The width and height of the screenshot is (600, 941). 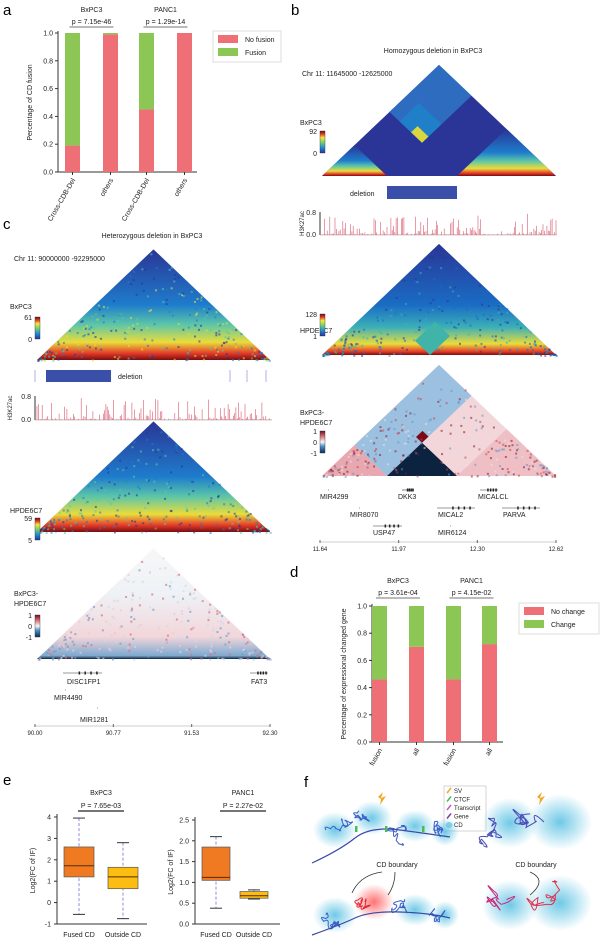 I want to click on y-tick-label: 0.6, so click(x=48, y=89).